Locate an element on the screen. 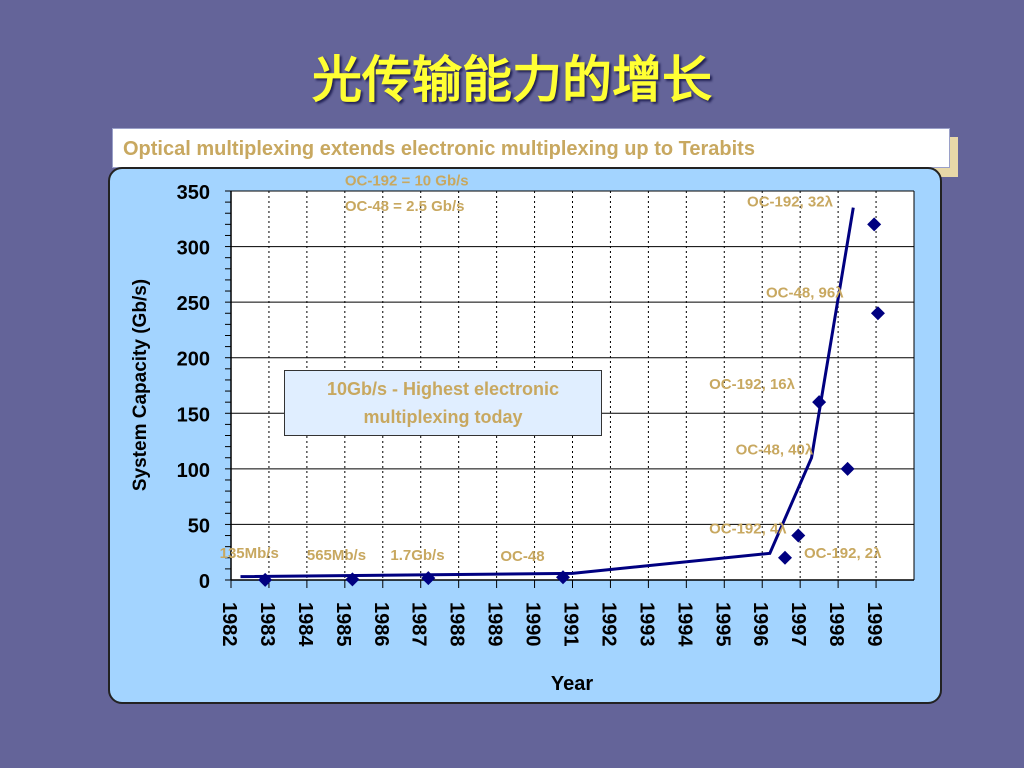 This screenshot has height=768, width=1024. x-tick-label: 1985 is located at coordinates (343, 624).